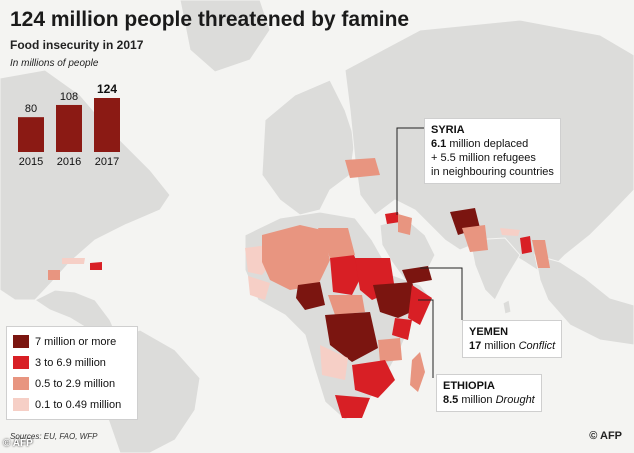 This screenshot has width=634, height=453. Describe the element at coordinates (507, 307) in the screenshot. I see `landmass-sri-lanka` at that location.